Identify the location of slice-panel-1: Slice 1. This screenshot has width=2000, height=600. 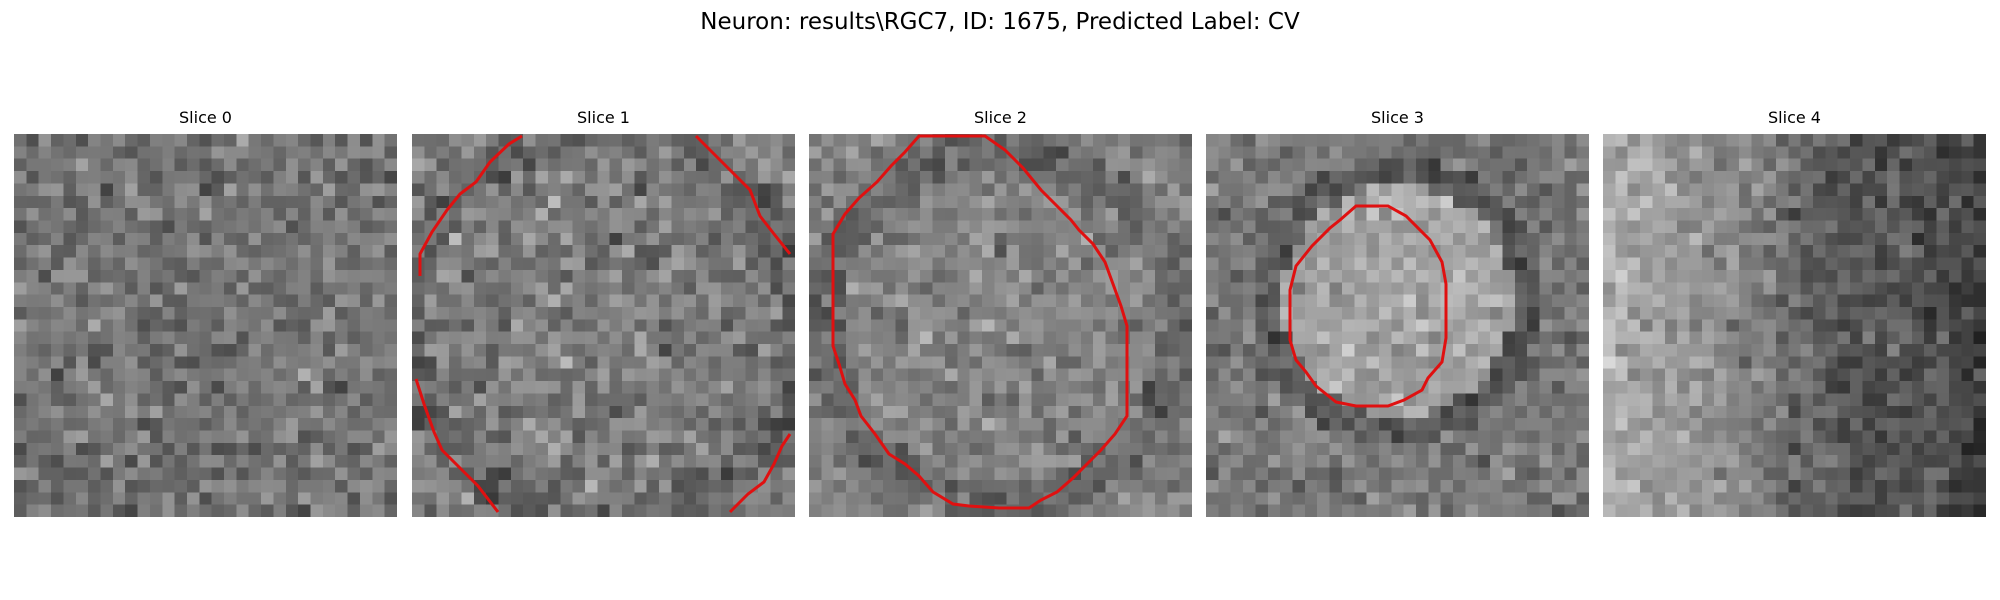
(603, 312).